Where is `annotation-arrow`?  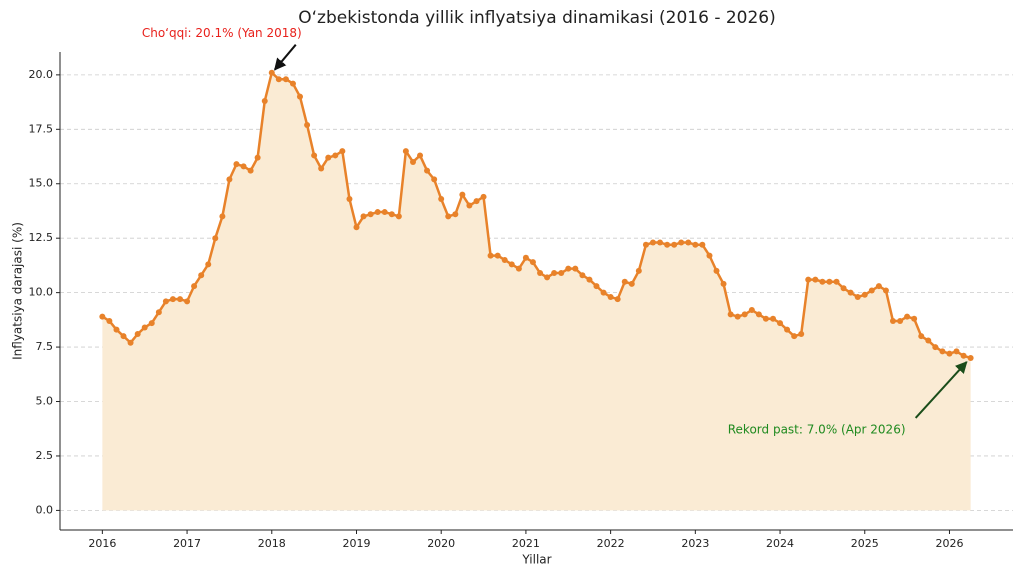
annotation-arrow is located at coordinates (941, 390).